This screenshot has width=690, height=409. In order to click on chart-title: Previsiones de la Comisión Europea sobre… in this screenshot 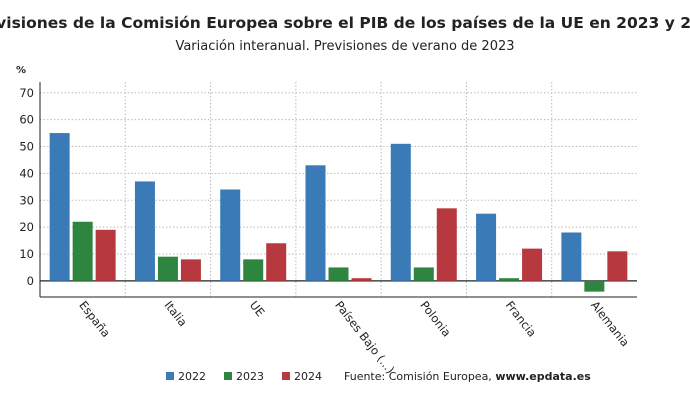, I will do `click(345, 23)`.